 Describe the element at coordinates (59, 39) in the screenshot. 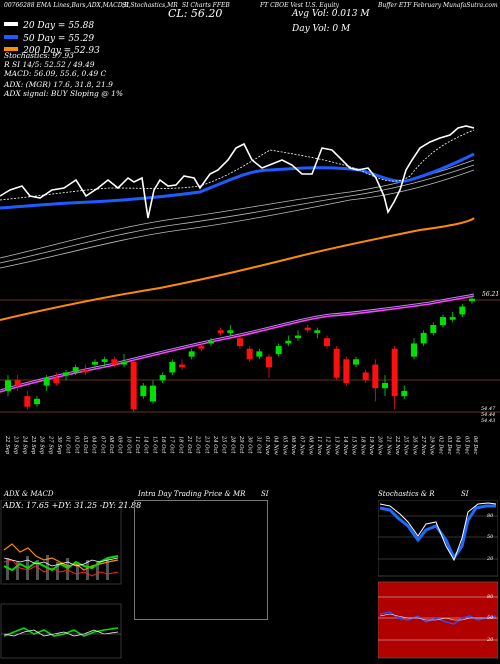

I see `ema50-label: 50 Day = 55.29` at that location.